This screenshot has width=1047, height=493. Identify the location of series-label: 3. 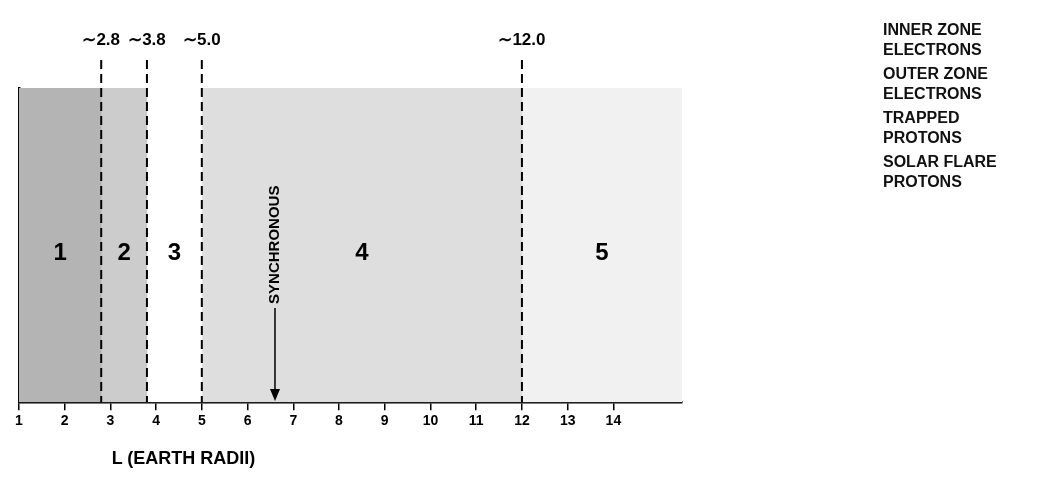
(174, 251).